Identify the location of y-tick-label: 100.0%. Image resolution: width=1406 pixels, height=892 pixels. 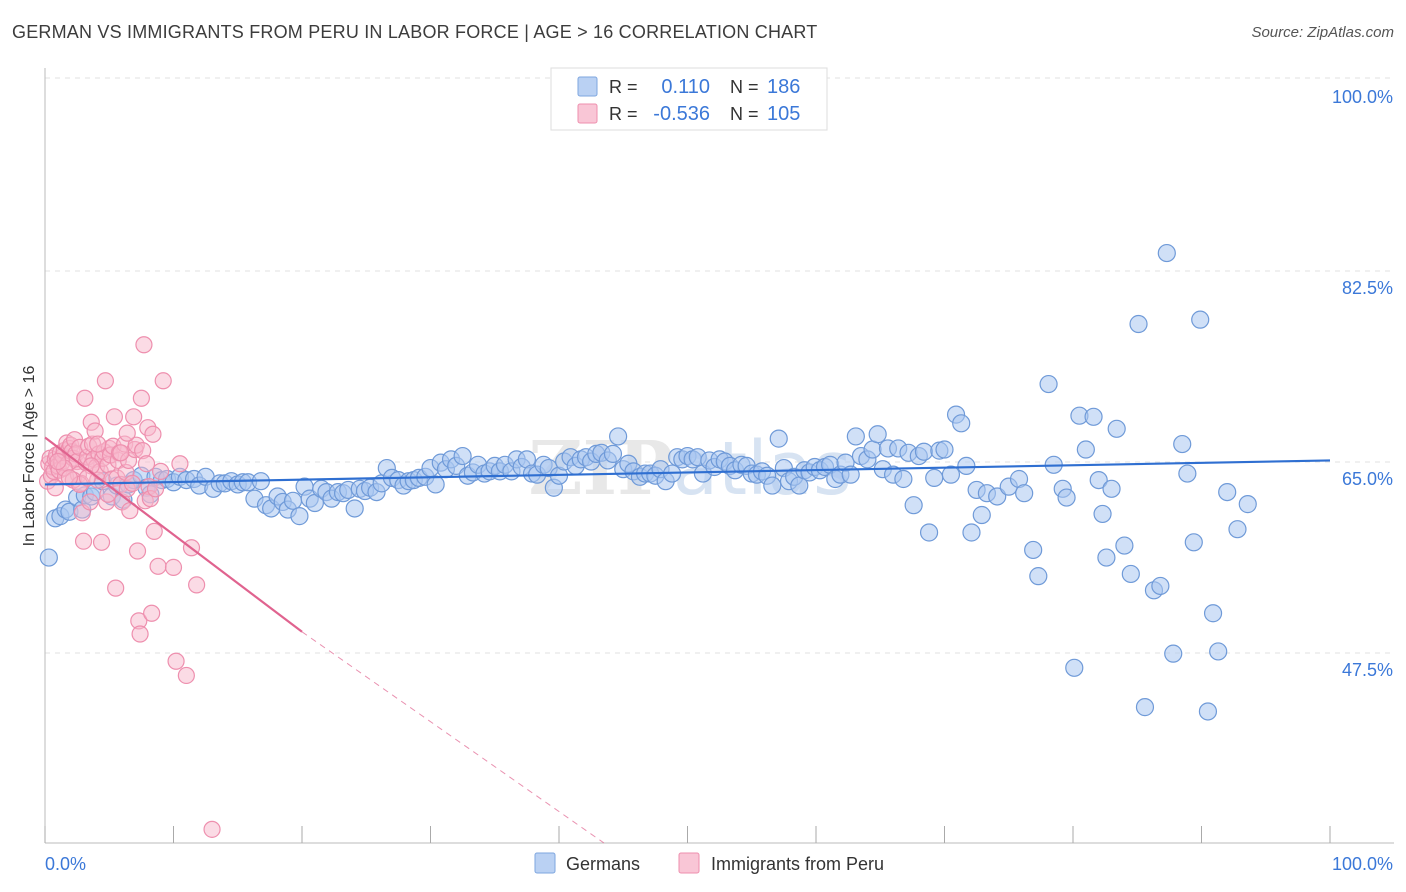
(1362, 97).